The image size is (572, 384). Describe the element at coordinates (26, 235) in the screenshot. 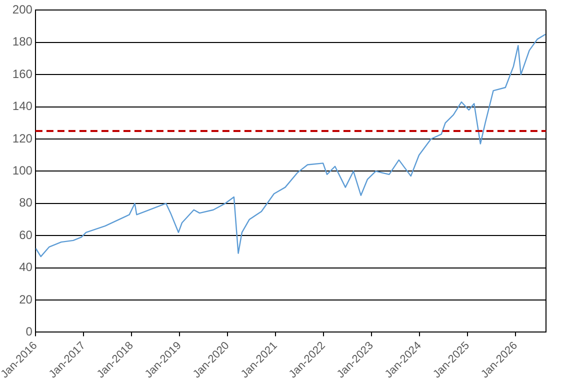

I see `y-tick-label: 60` at that location.